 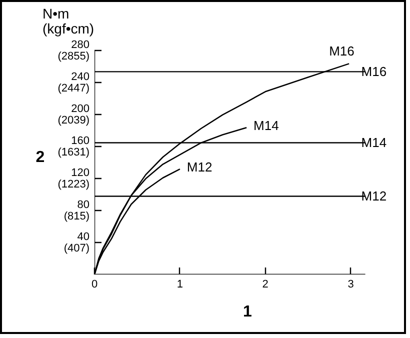 What do you see at coordinates (80, 172) in the screenshot?
I see `y-tick-label: 120` at bounding box center [80, 172].